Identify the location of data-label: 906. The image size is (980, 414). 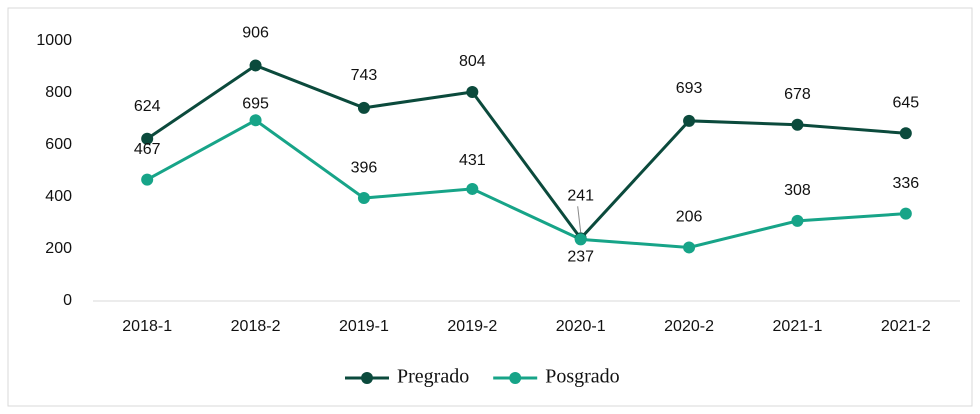
(255, 33).